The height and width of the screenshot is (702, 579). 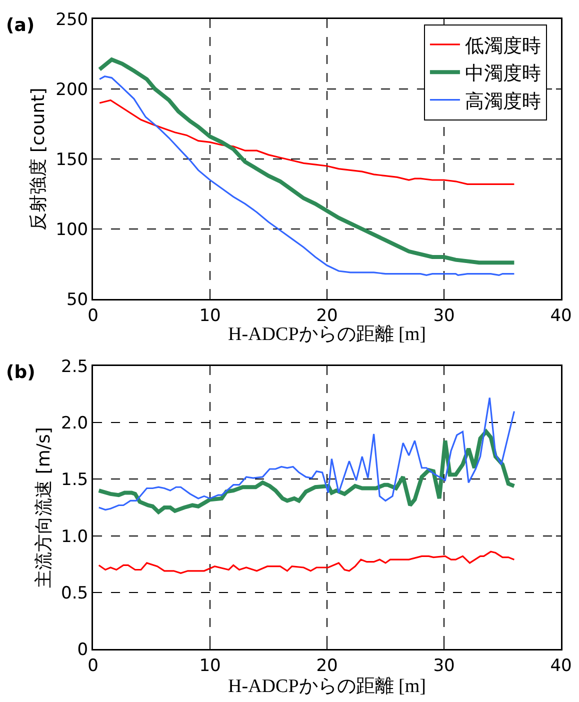 I want to click on legend-label: 低濁度時, so click(x=502, y=45).